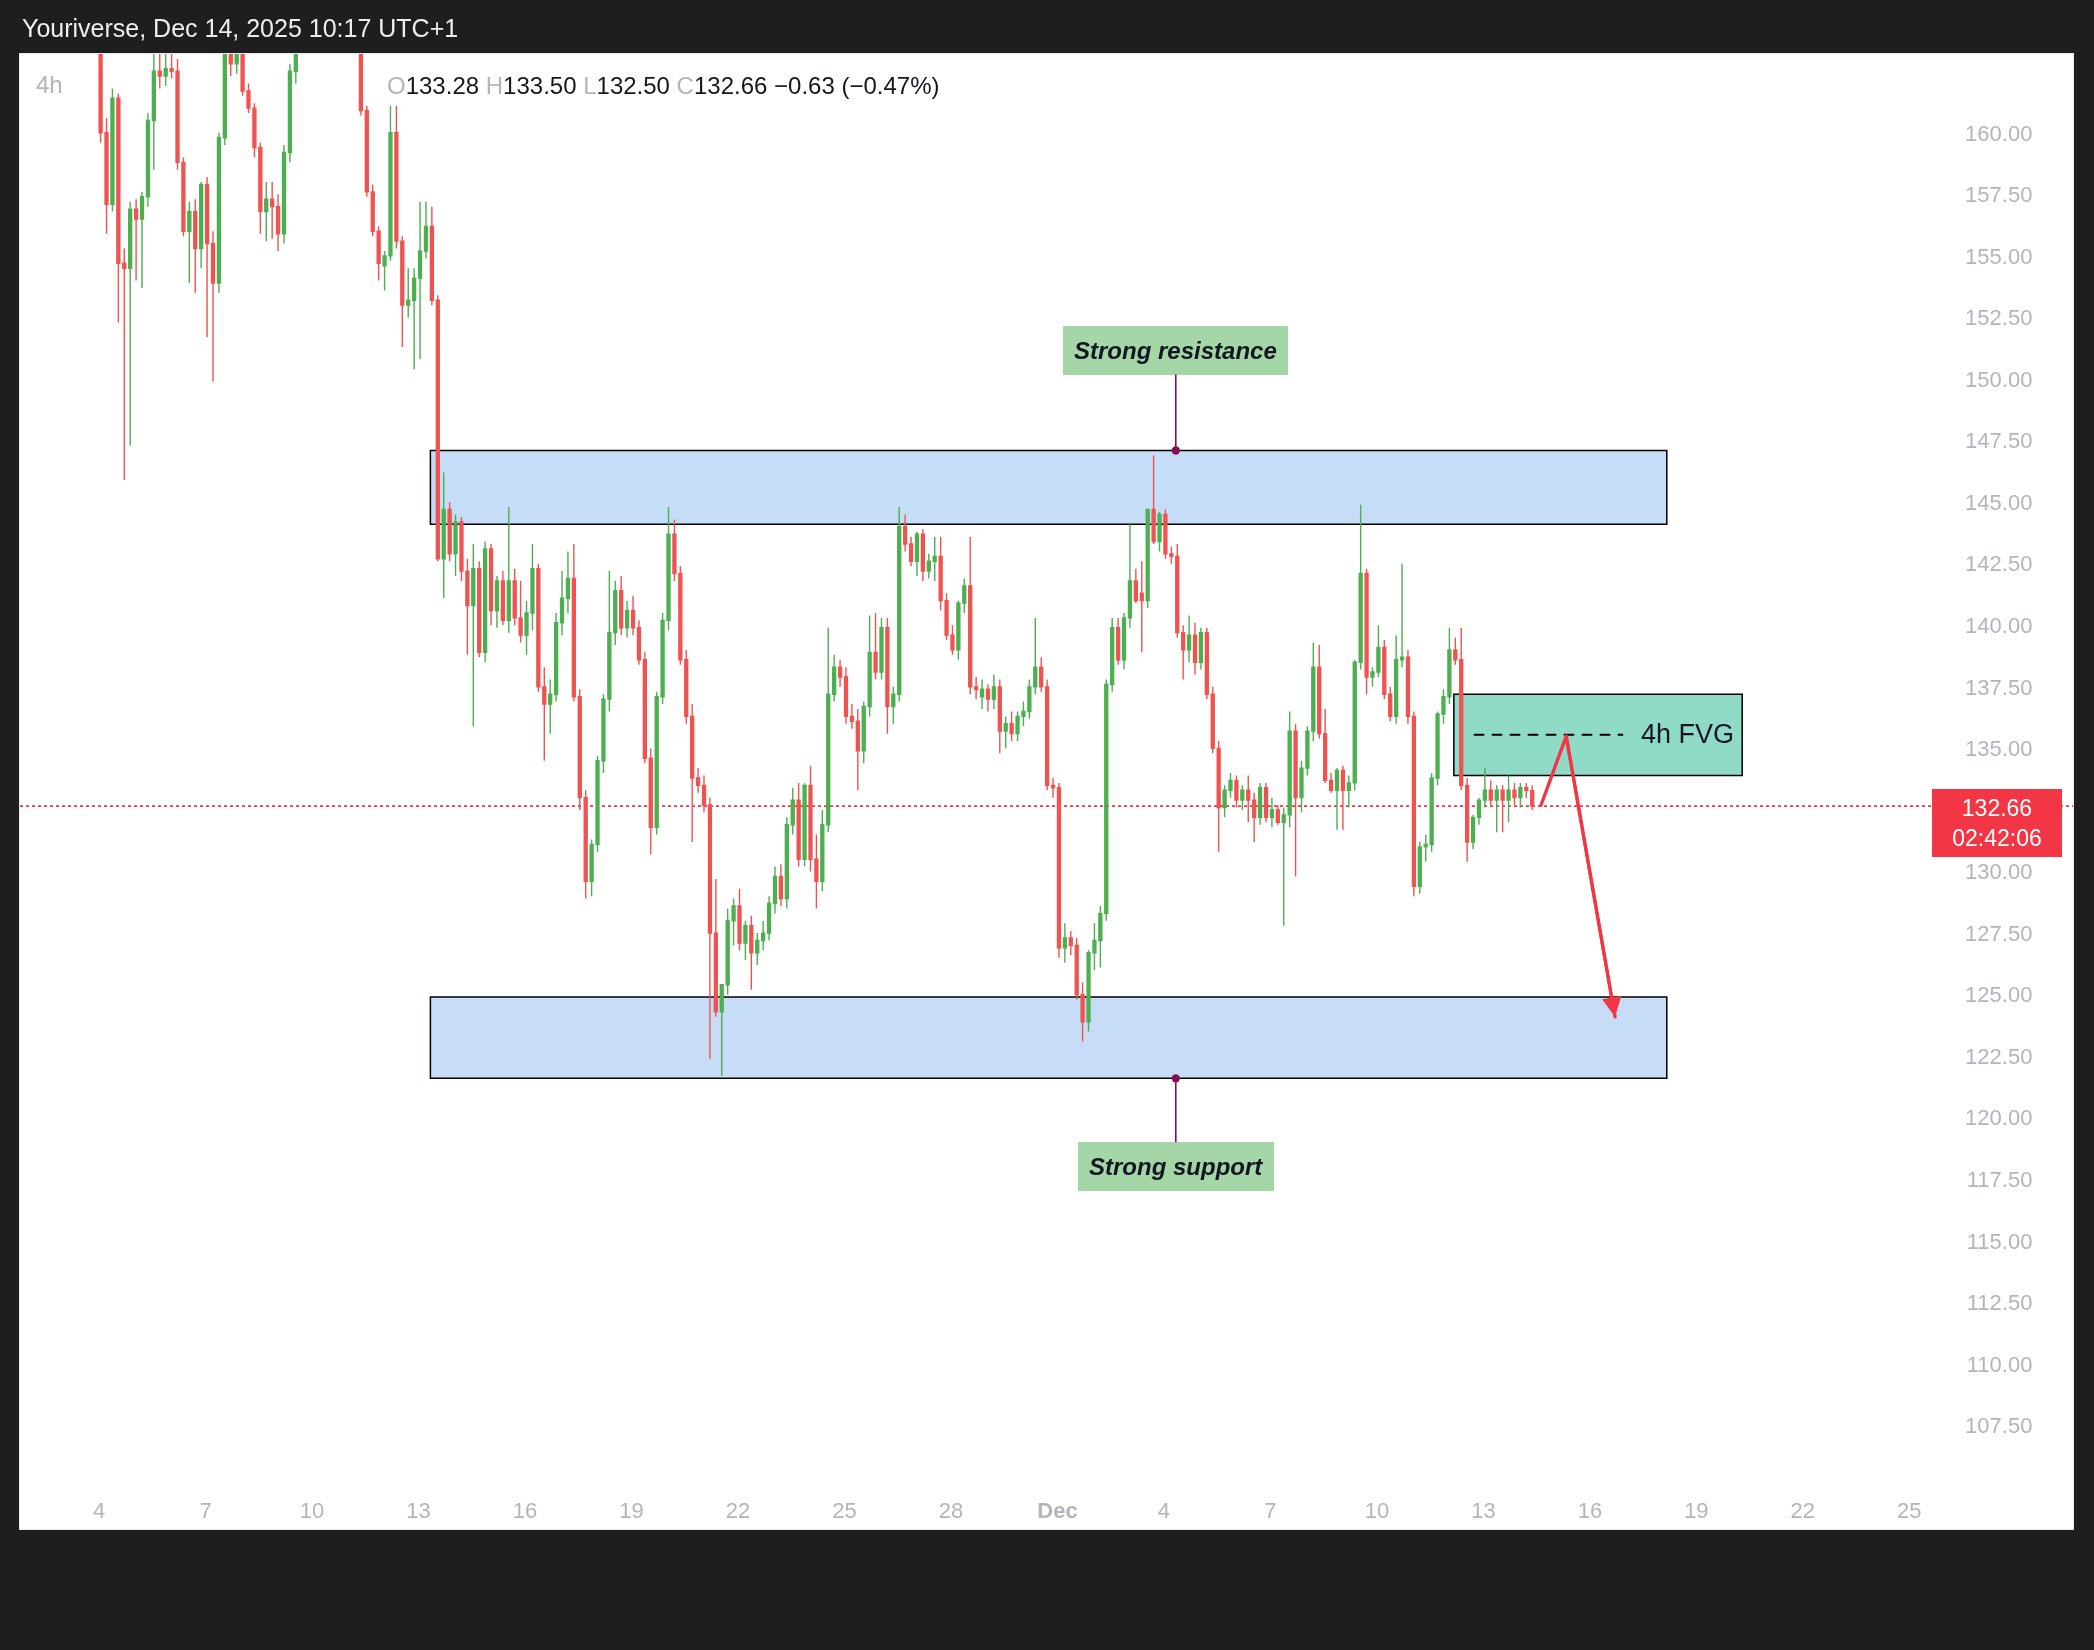 The height and width of the screenshot is (1650, 2094). What do you see at coordinates (1999, 441) in the screenshot?
I see `y-tick-label: 147.50` at bounding box center [1999, 441].